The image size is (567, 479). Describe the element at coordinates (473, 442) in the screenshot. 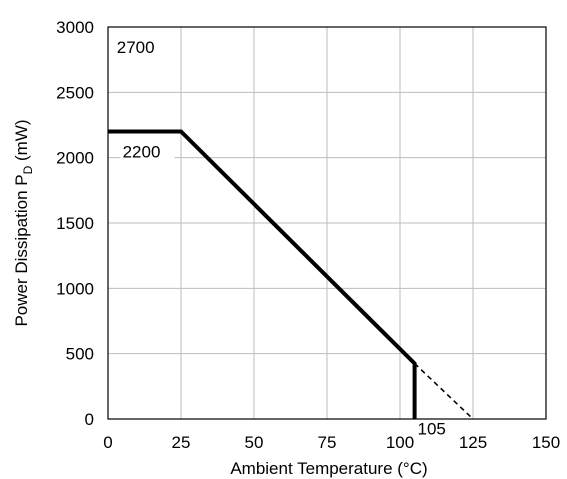

I see `x-tick-label-5: 125` at that location.